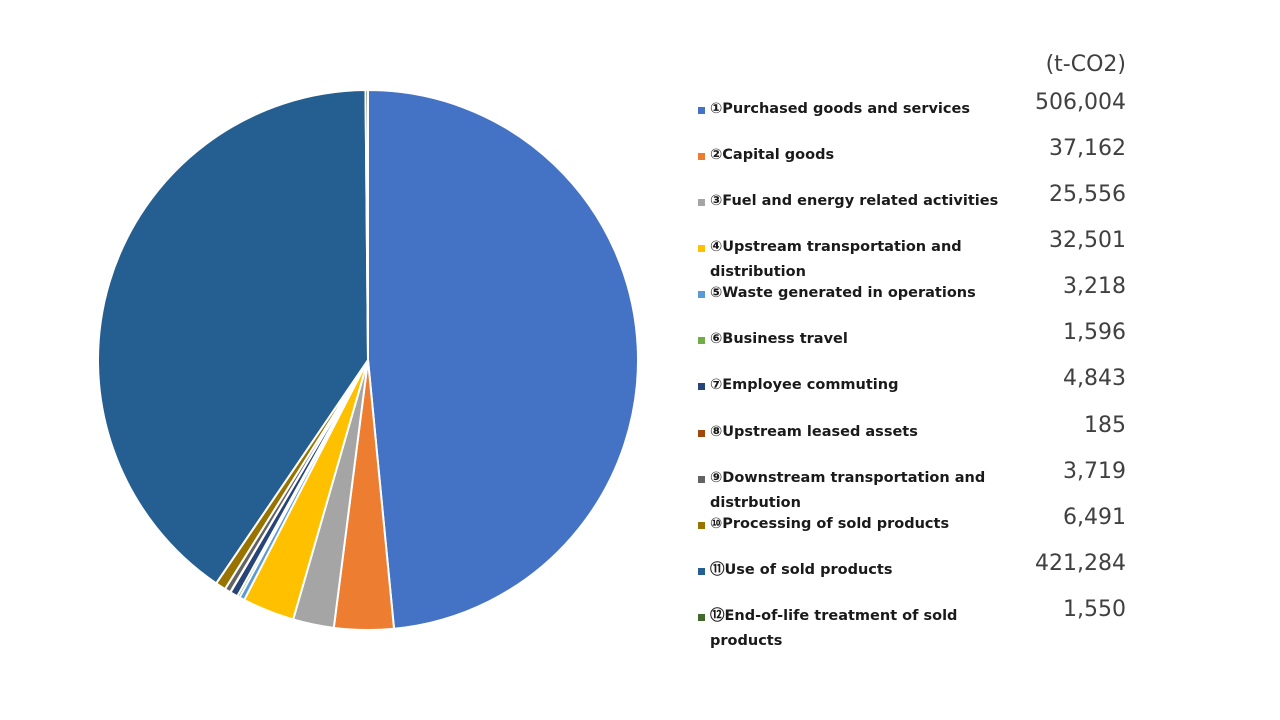 Image resolution: width=1280 pixels, height=720 pixels. Describe the element at coordinates (1087, 194) in the screenshot. I see `legend-value: 25,556` at that location.